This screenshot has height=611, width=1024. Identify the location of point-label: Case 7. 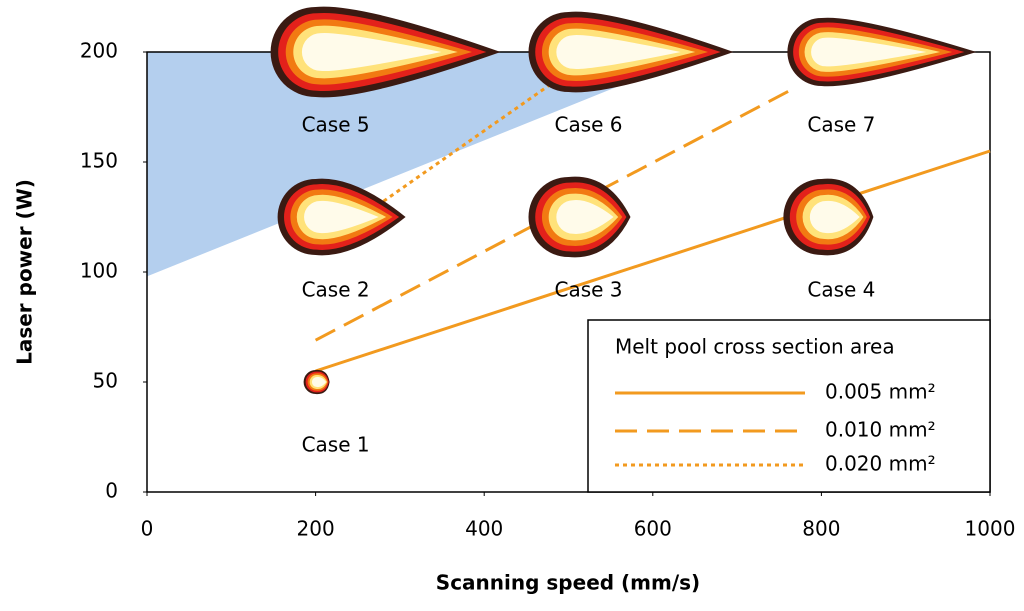
(841, 125).